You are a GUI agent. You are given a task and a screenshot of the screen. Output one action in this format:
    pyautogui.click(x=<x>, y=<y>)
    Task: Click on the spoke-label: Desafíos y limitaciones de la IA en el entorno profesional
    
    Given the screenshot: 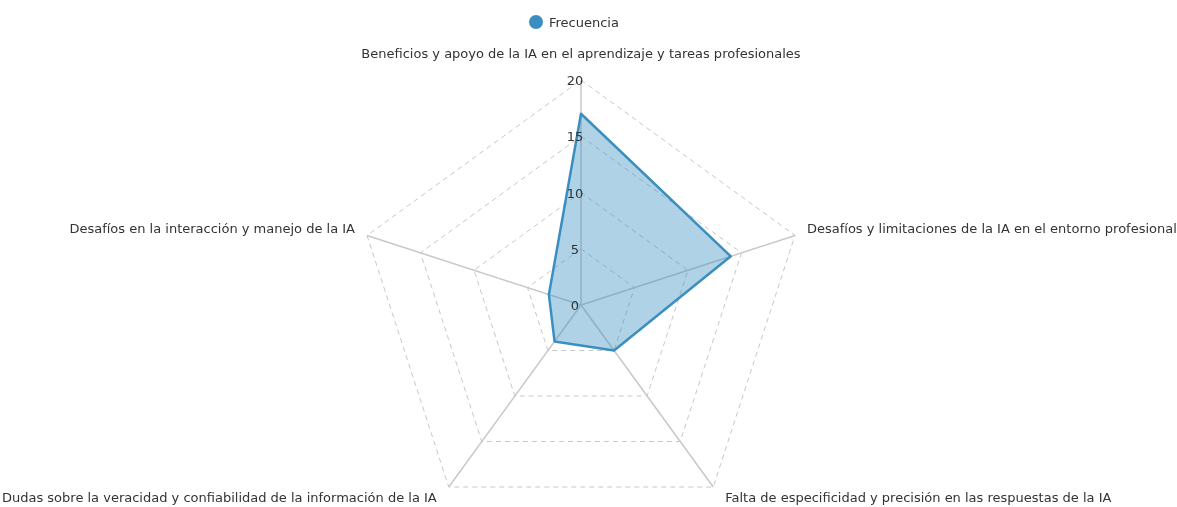 What is the action you would take?
    pyautogui.click(x=991, y=229)
    